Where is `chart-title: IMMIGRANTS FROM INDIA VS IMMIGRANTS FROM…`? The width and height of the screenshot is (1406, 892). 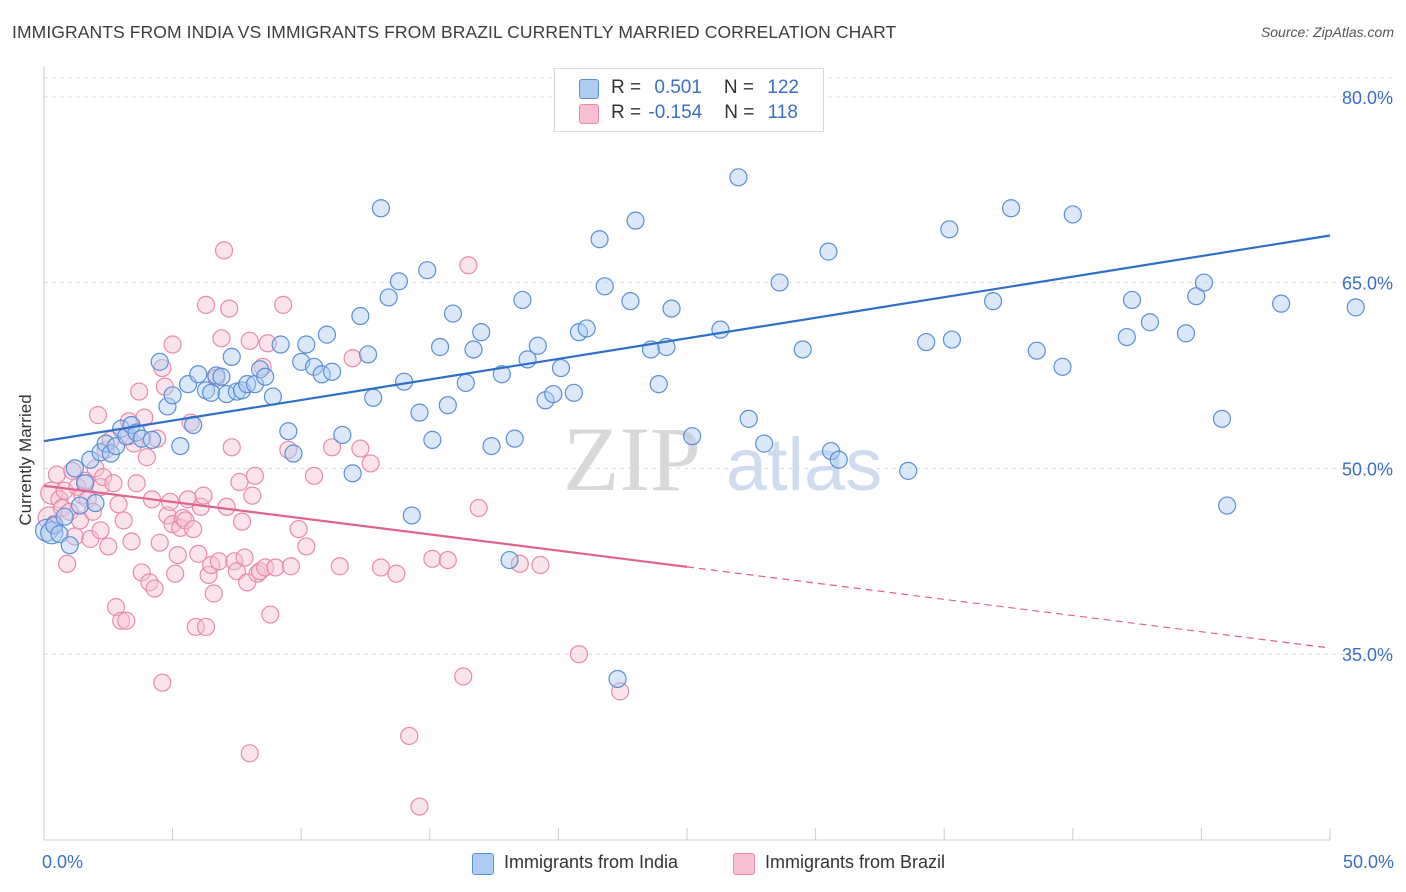 chart-title: IMMIGRANTS FROM INDIA VS IMMIGRANTS FROM… is located at coordinates (454, 32).